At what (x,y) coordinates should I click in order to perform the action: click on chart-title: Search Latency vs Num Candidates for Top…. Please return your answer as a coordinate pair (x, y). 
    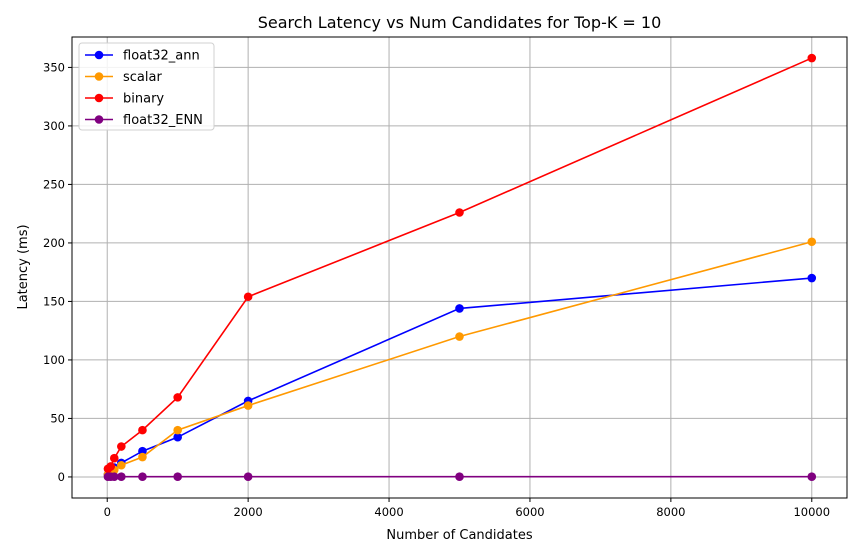
    Looking at the image, I should click on (460, 22).